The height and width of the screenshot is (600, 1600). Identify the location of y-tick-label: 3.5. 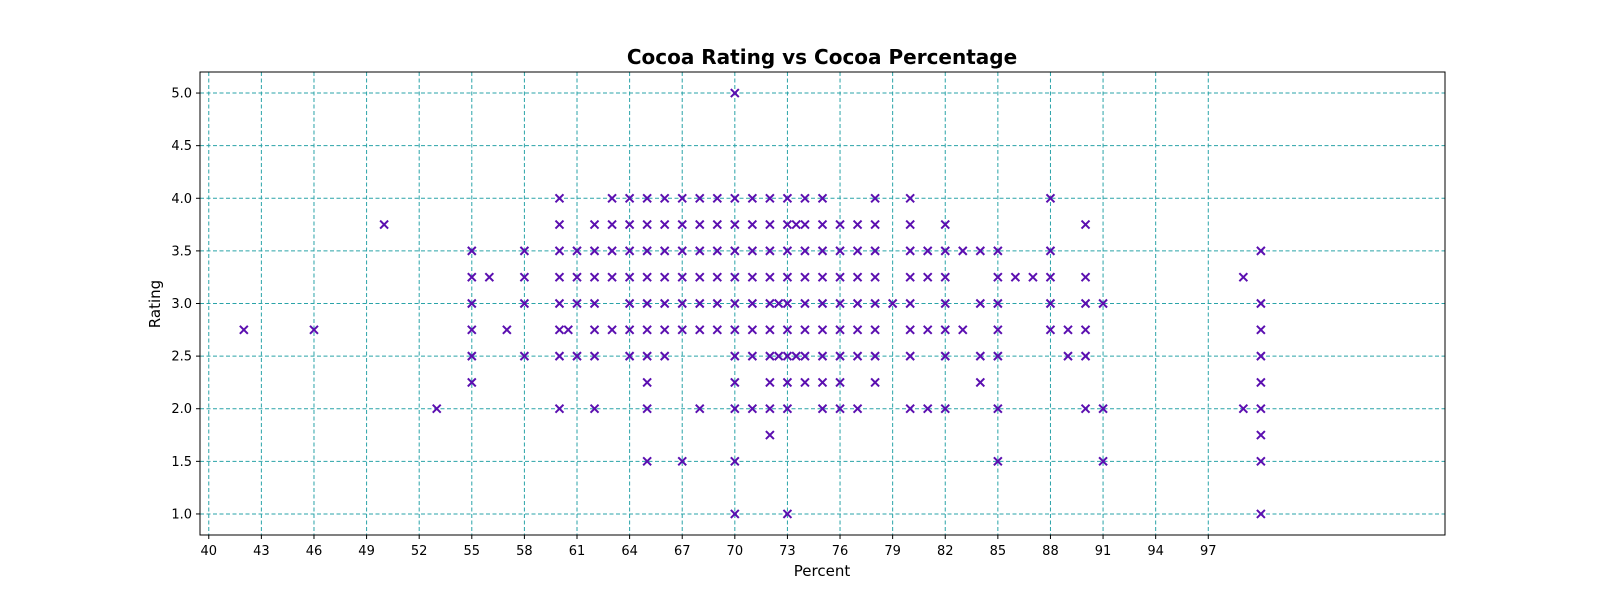
(181, 251).